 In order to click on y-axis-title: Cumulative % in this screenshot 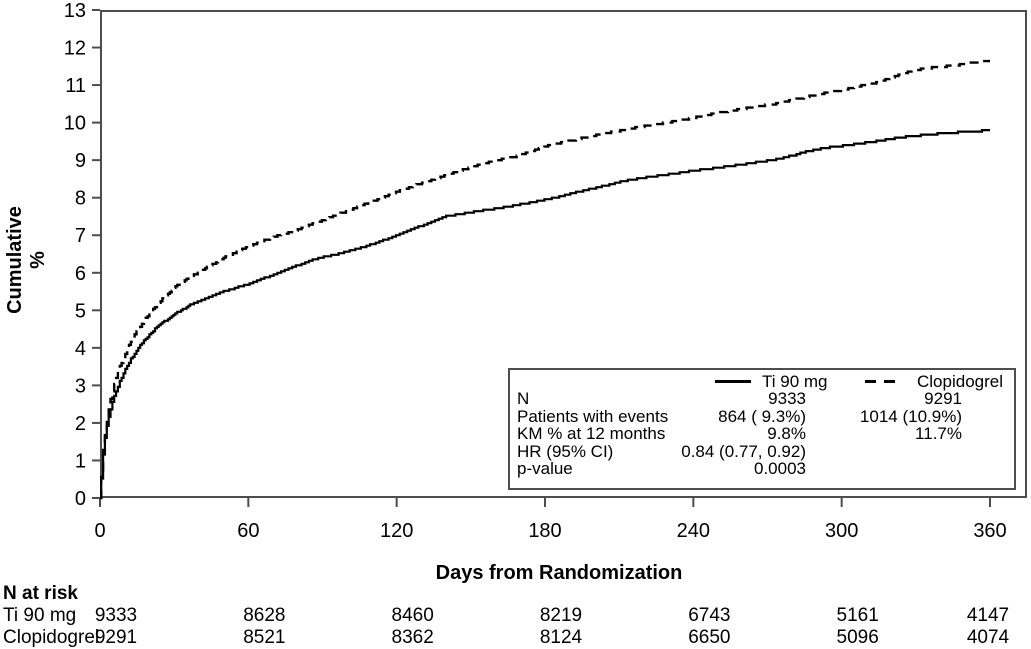, I will do `click(26, 260)`.